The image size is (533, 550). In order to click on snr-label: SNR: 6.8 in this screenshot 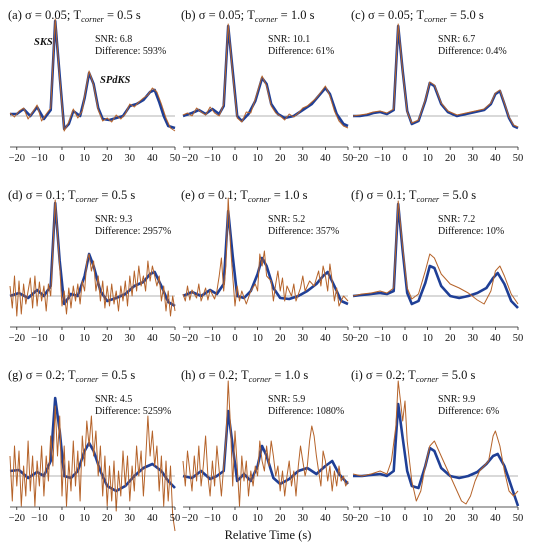, I will do `click(113, 39)`.